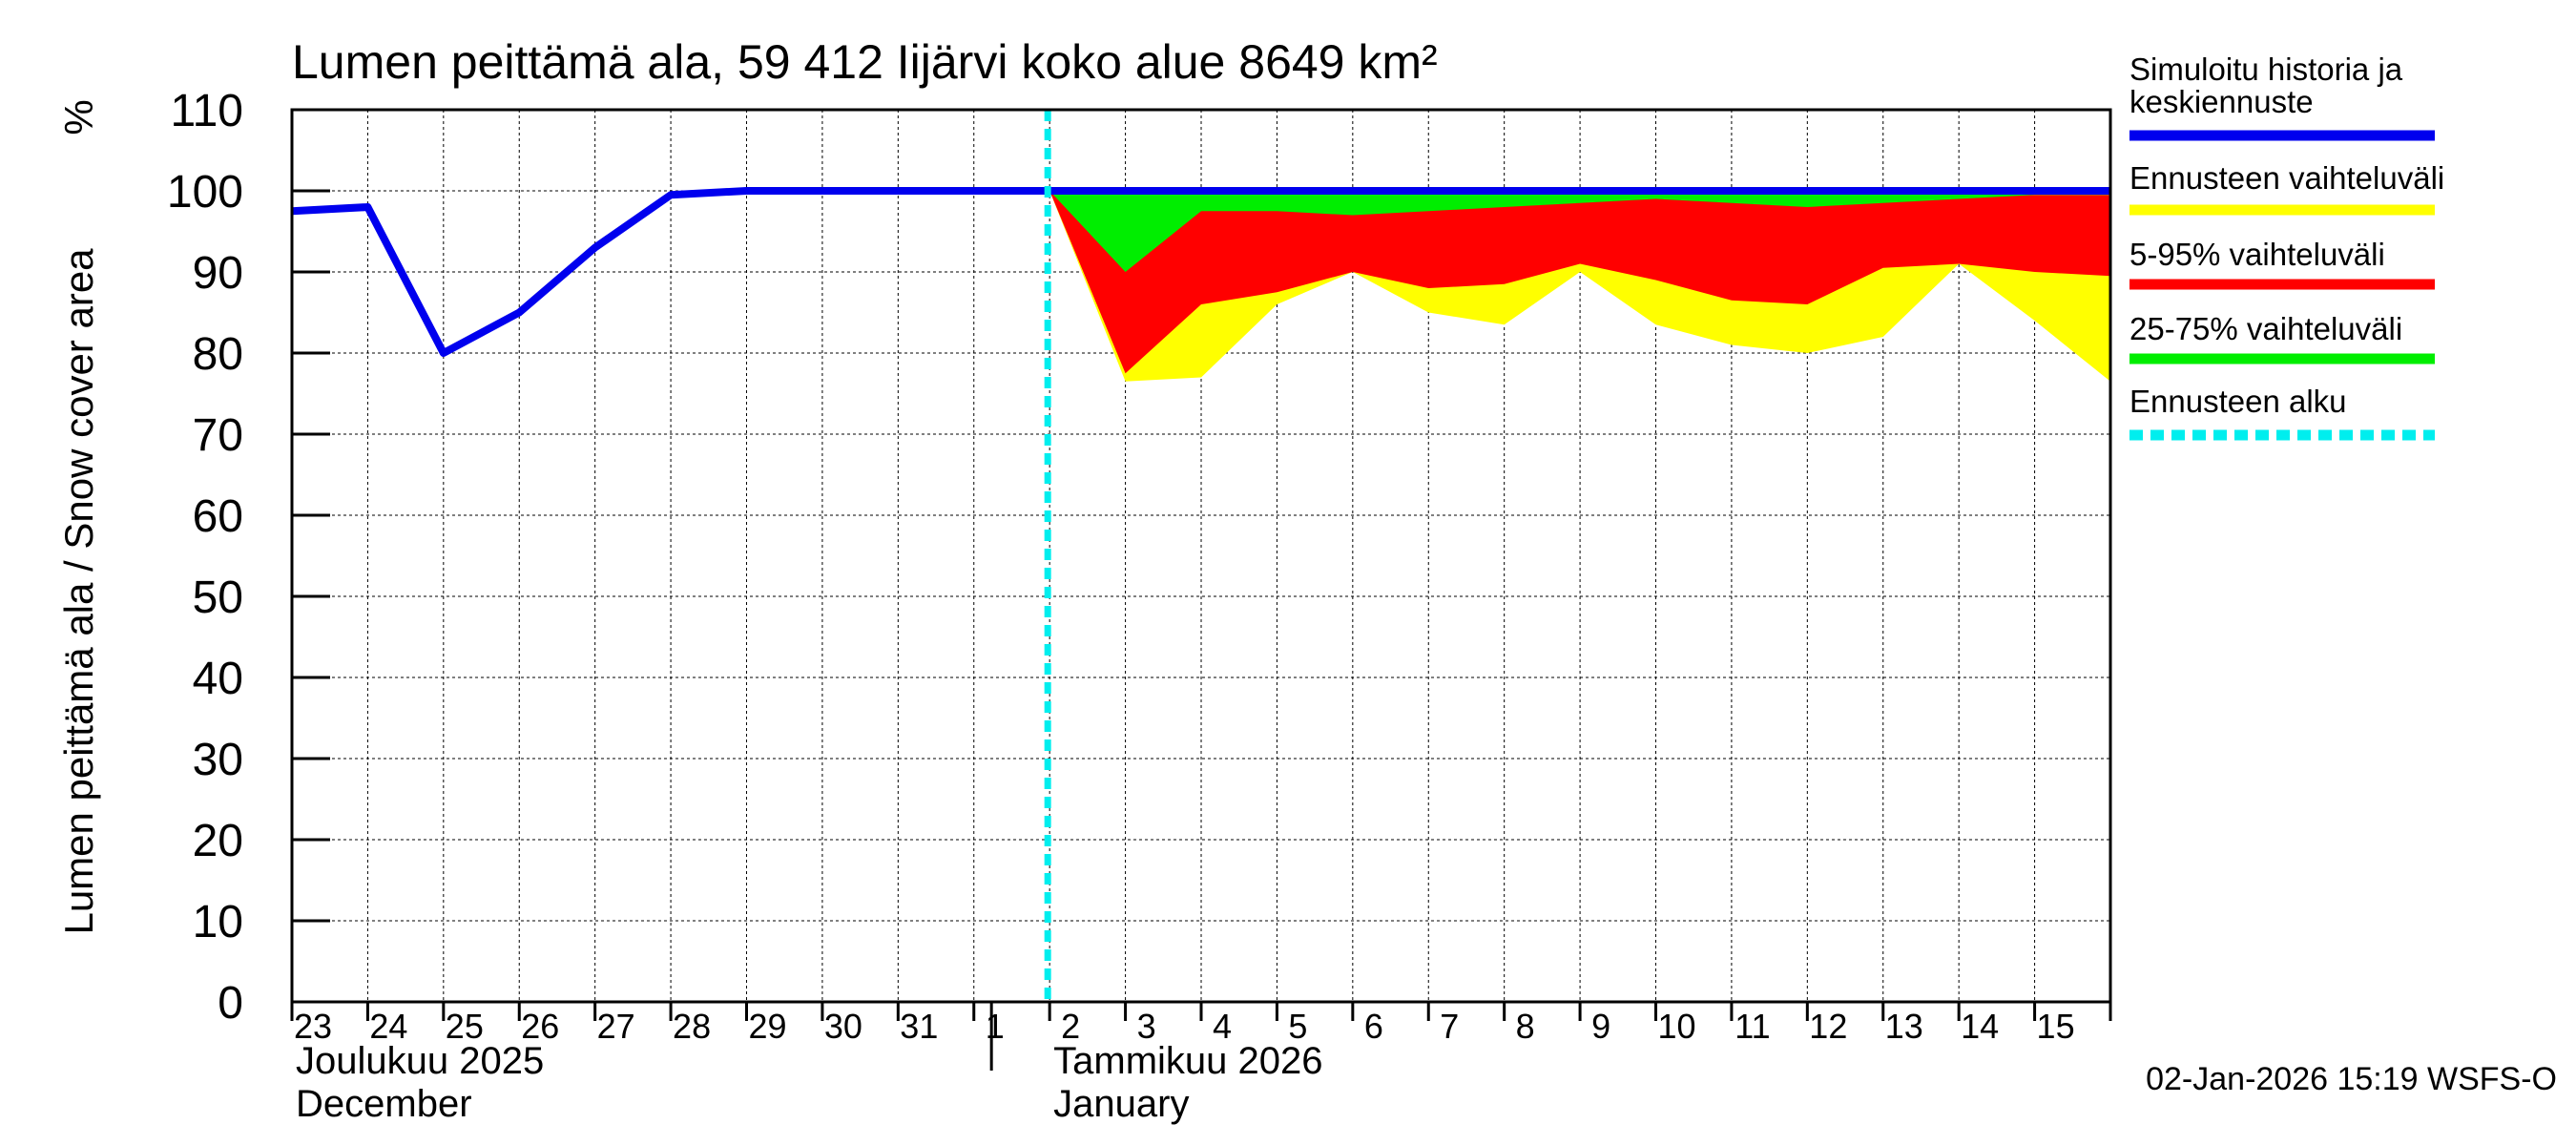 The height and width of the screenshot is (1145, 2576). Describe the element at coordinates (616, 1026) in the screenshot. I see `x-tick-label: 27` at that location.